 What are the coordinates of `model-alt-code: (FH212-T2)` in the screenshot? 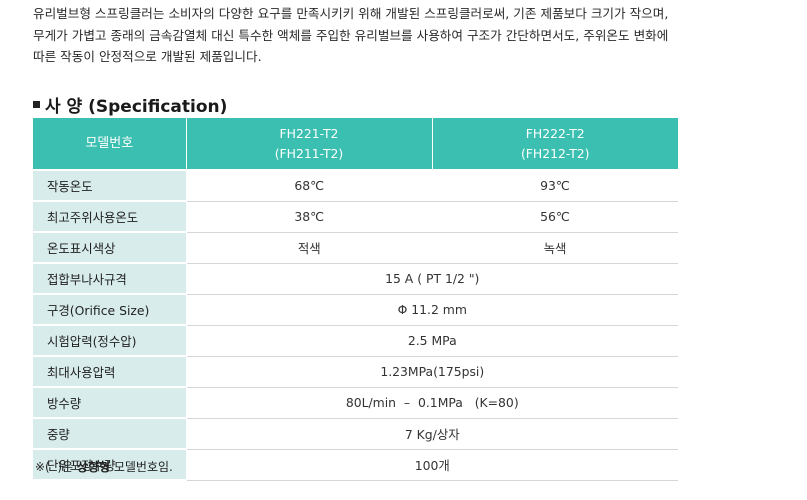 It's located at (555, 153).